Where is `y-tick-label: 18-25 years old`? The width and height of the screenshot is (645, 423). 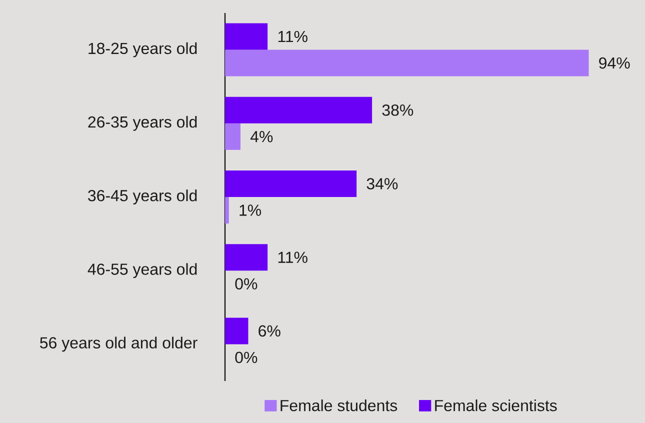 y-tick-label: 18-25 years old is located at coordinates (142, 50).